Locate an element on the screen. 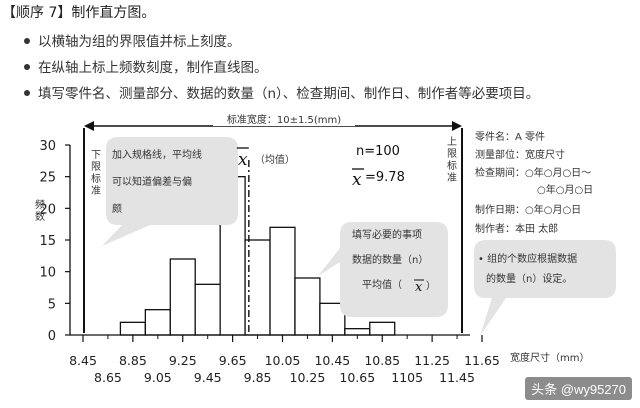  y-tick-label: 25 is located at coordinates (47, 178).